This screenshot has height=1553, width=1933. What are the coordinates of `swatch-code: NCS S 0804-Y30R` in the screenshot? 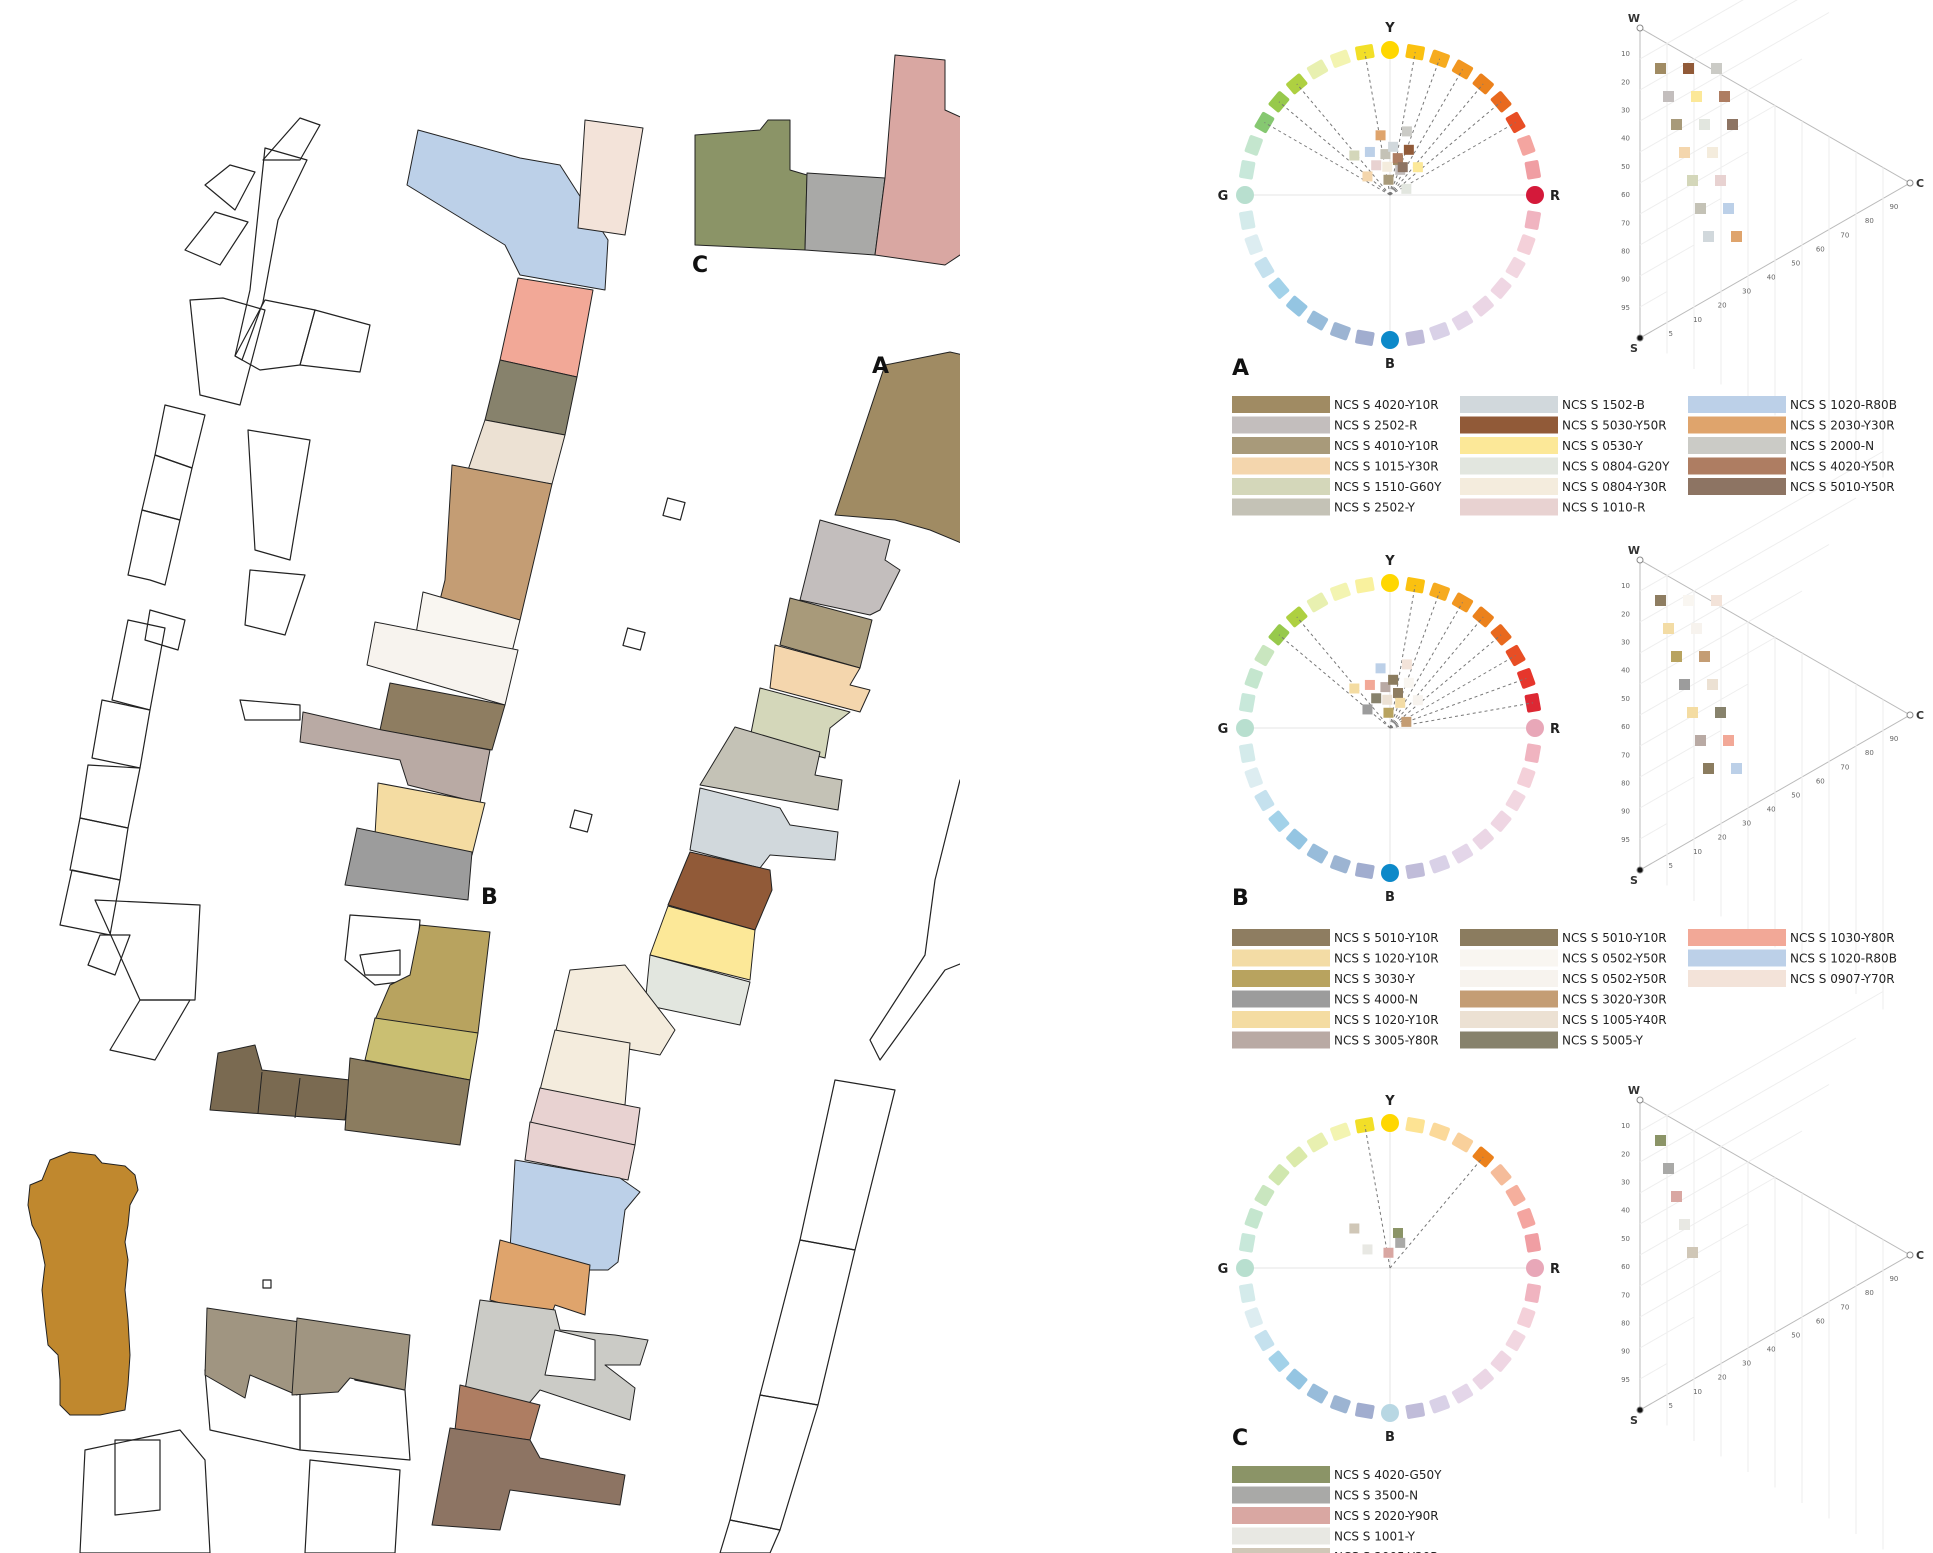 It's located at (1614, 487).